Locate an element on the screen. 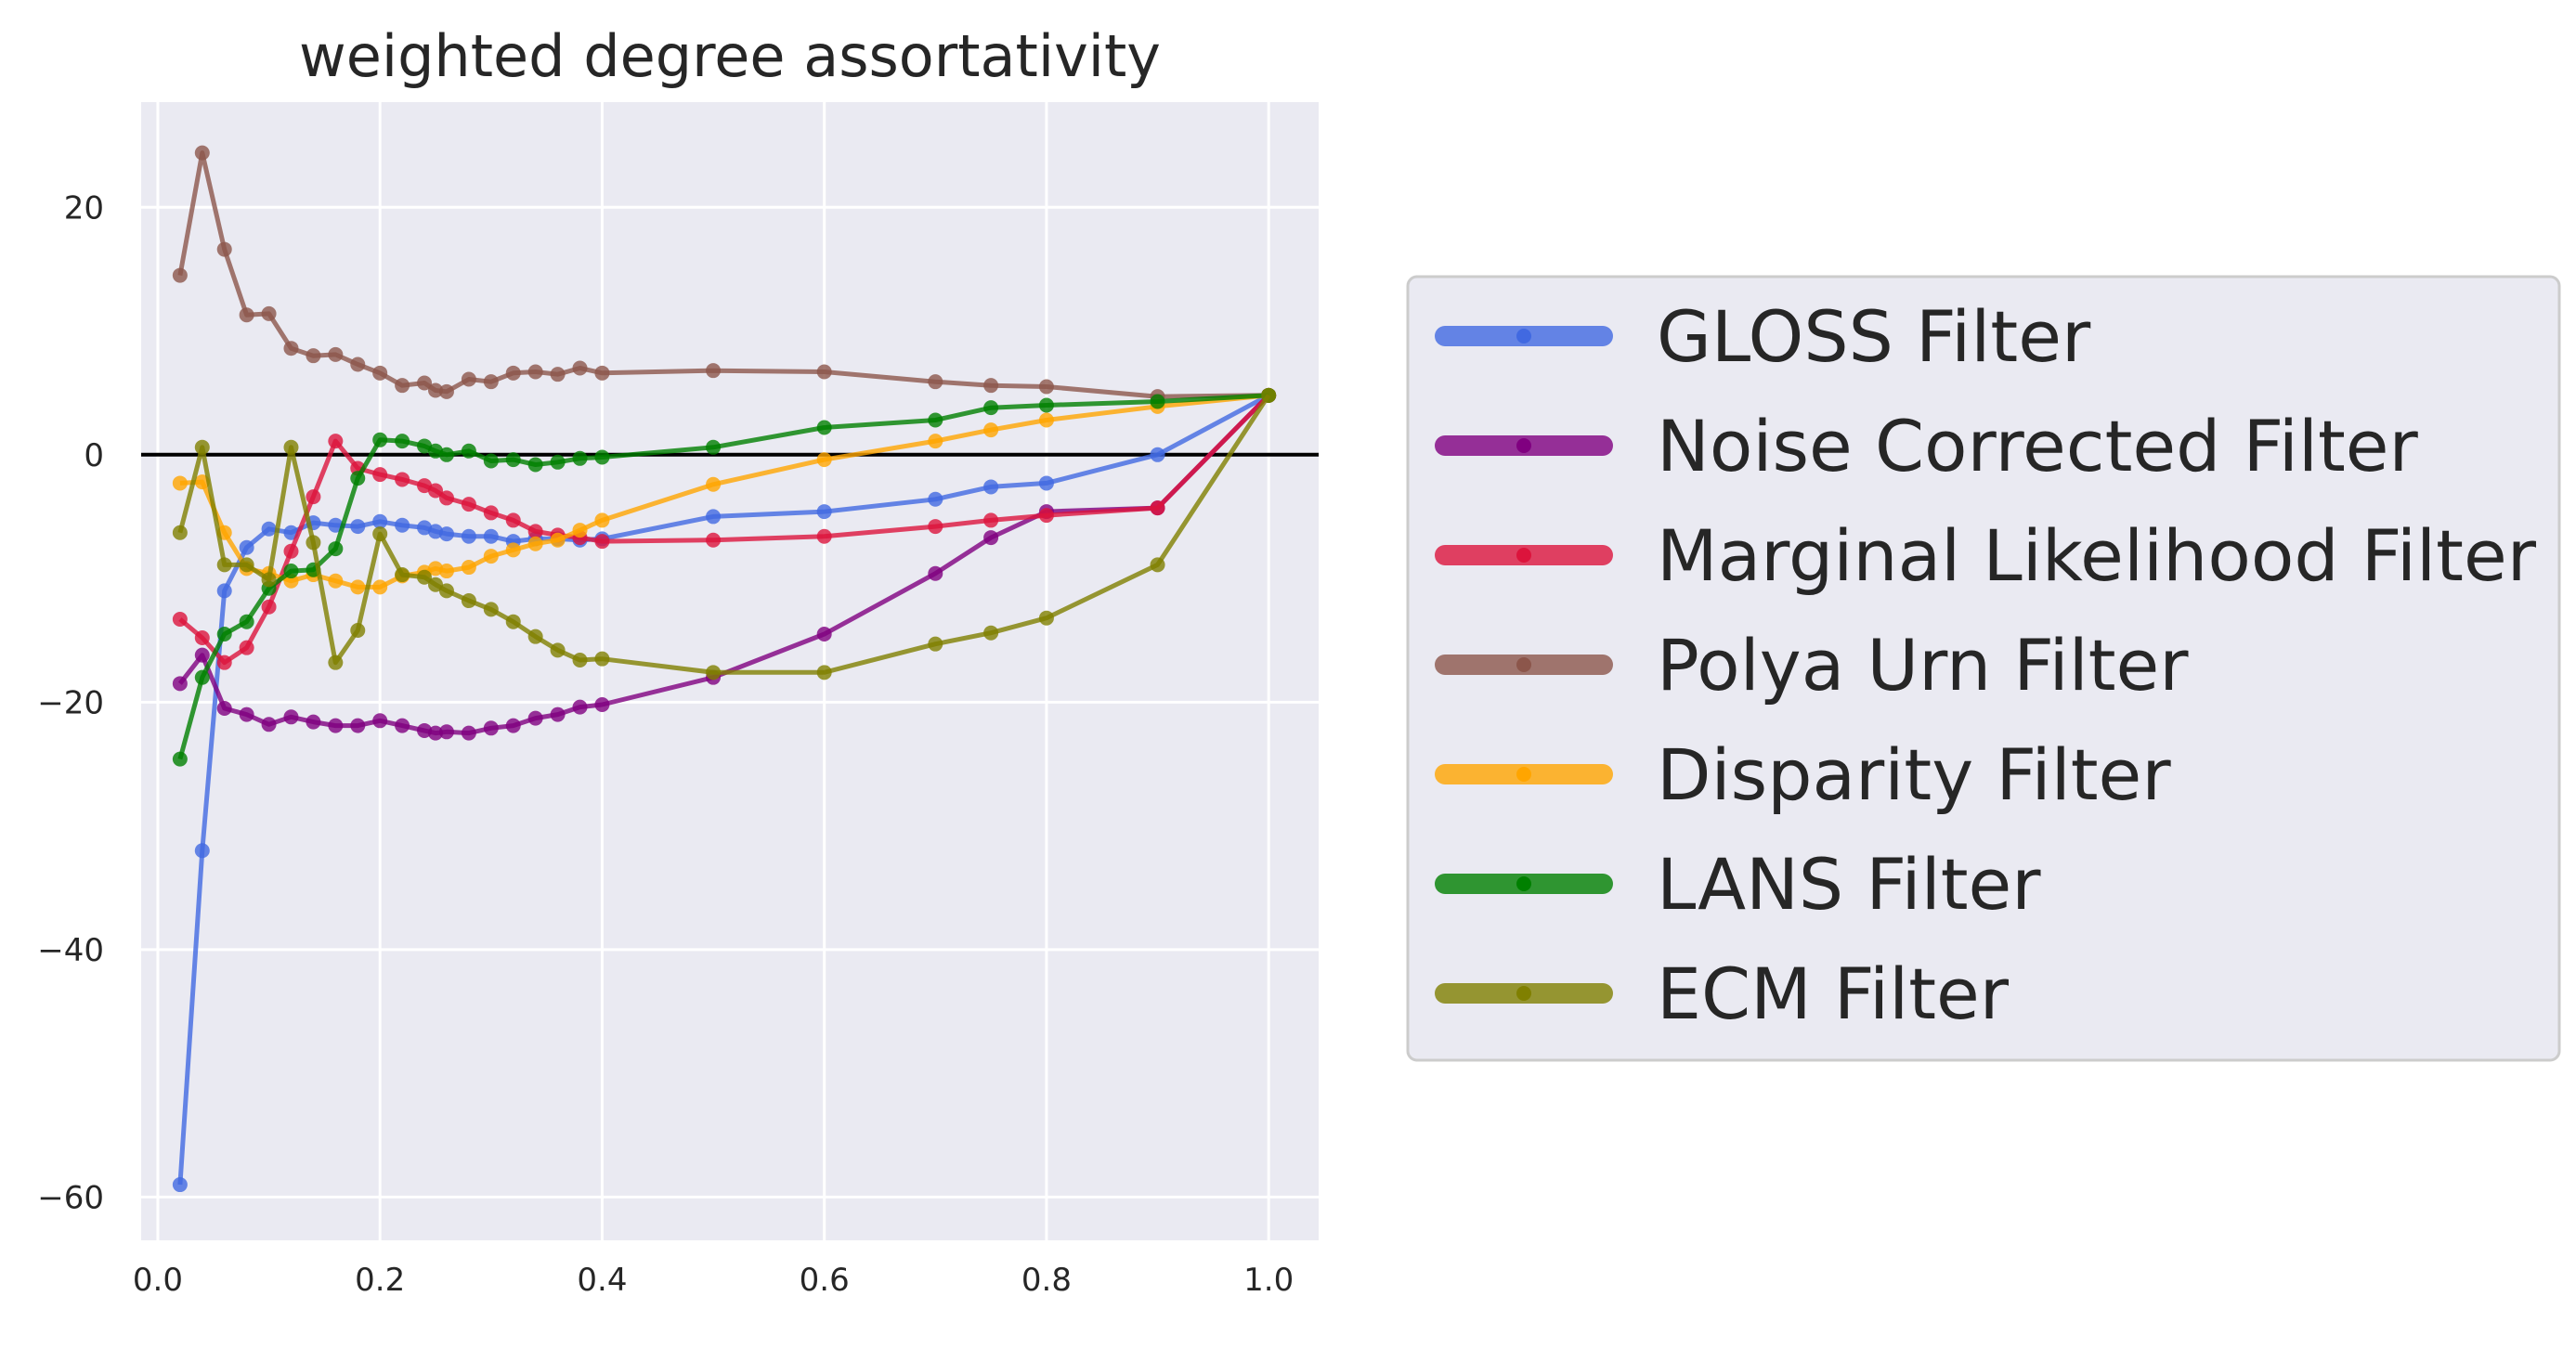  legend-label: Disparity Filter is located at coordinates (1914, 775).